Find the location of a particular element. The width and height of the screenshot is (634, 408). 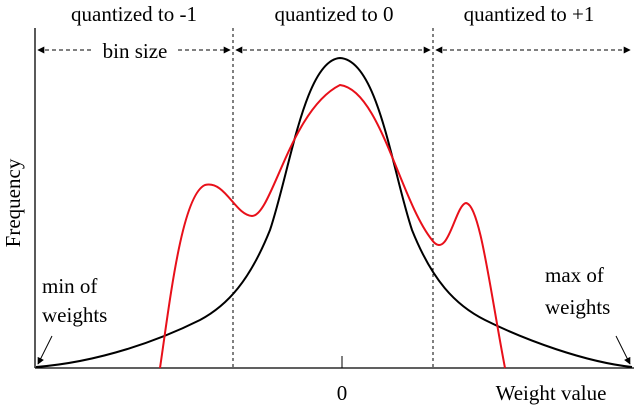

zero-tick-label: 0 is located at coordinates (342, 393).